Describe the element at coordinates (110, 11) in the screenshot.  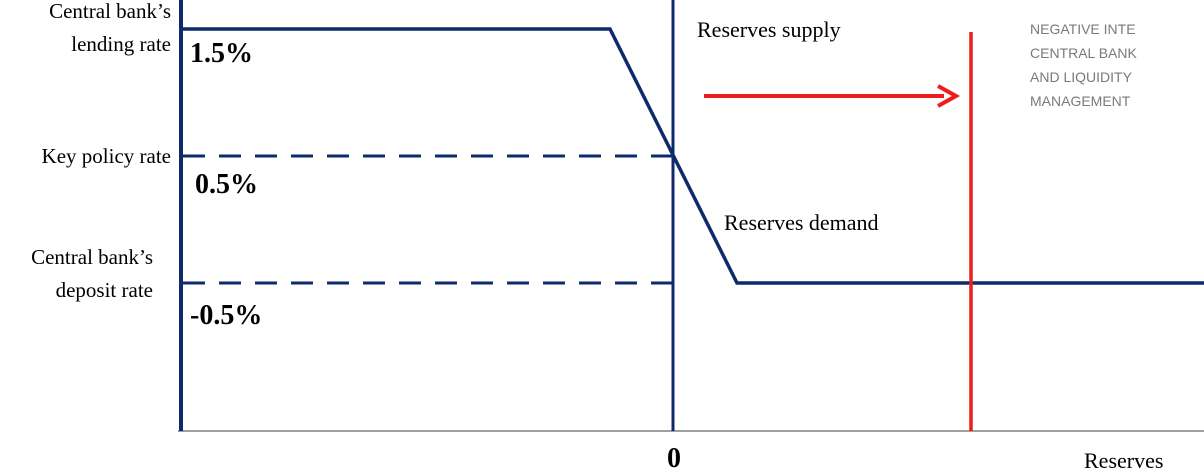
I see `lending-rate-label-line1: Central bank’s` at that location.